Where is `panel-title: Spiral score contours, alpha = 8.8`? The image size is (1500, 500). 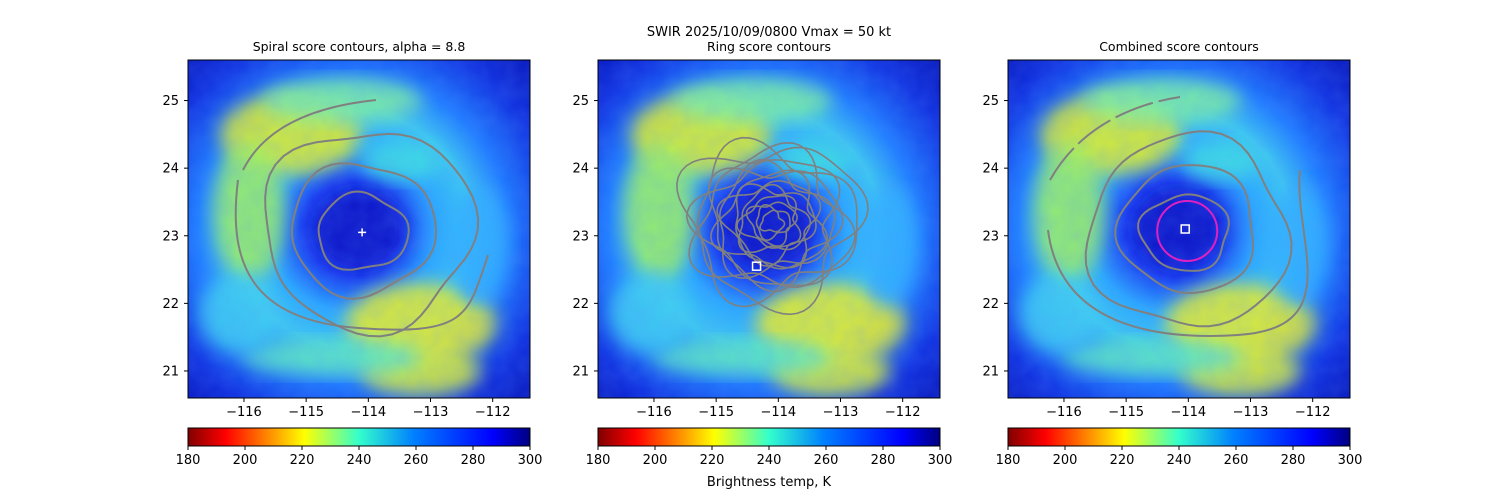 panel-title: Spiral score contours, alpha = 8.8 is located at coordinates (359, 46).